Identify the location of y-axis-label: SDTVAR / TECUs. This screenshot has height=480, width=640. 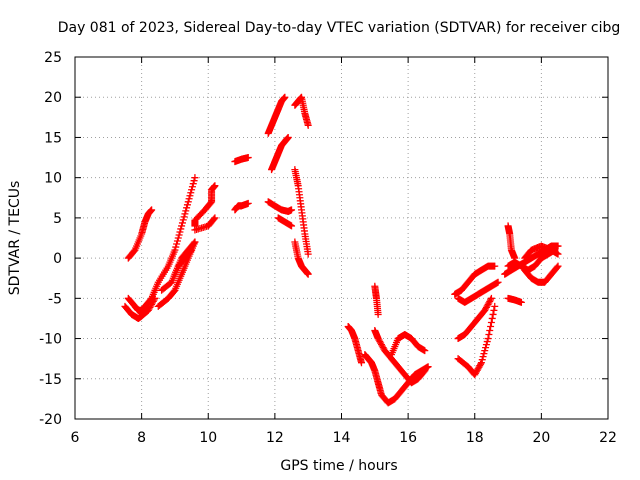
(15, 238).